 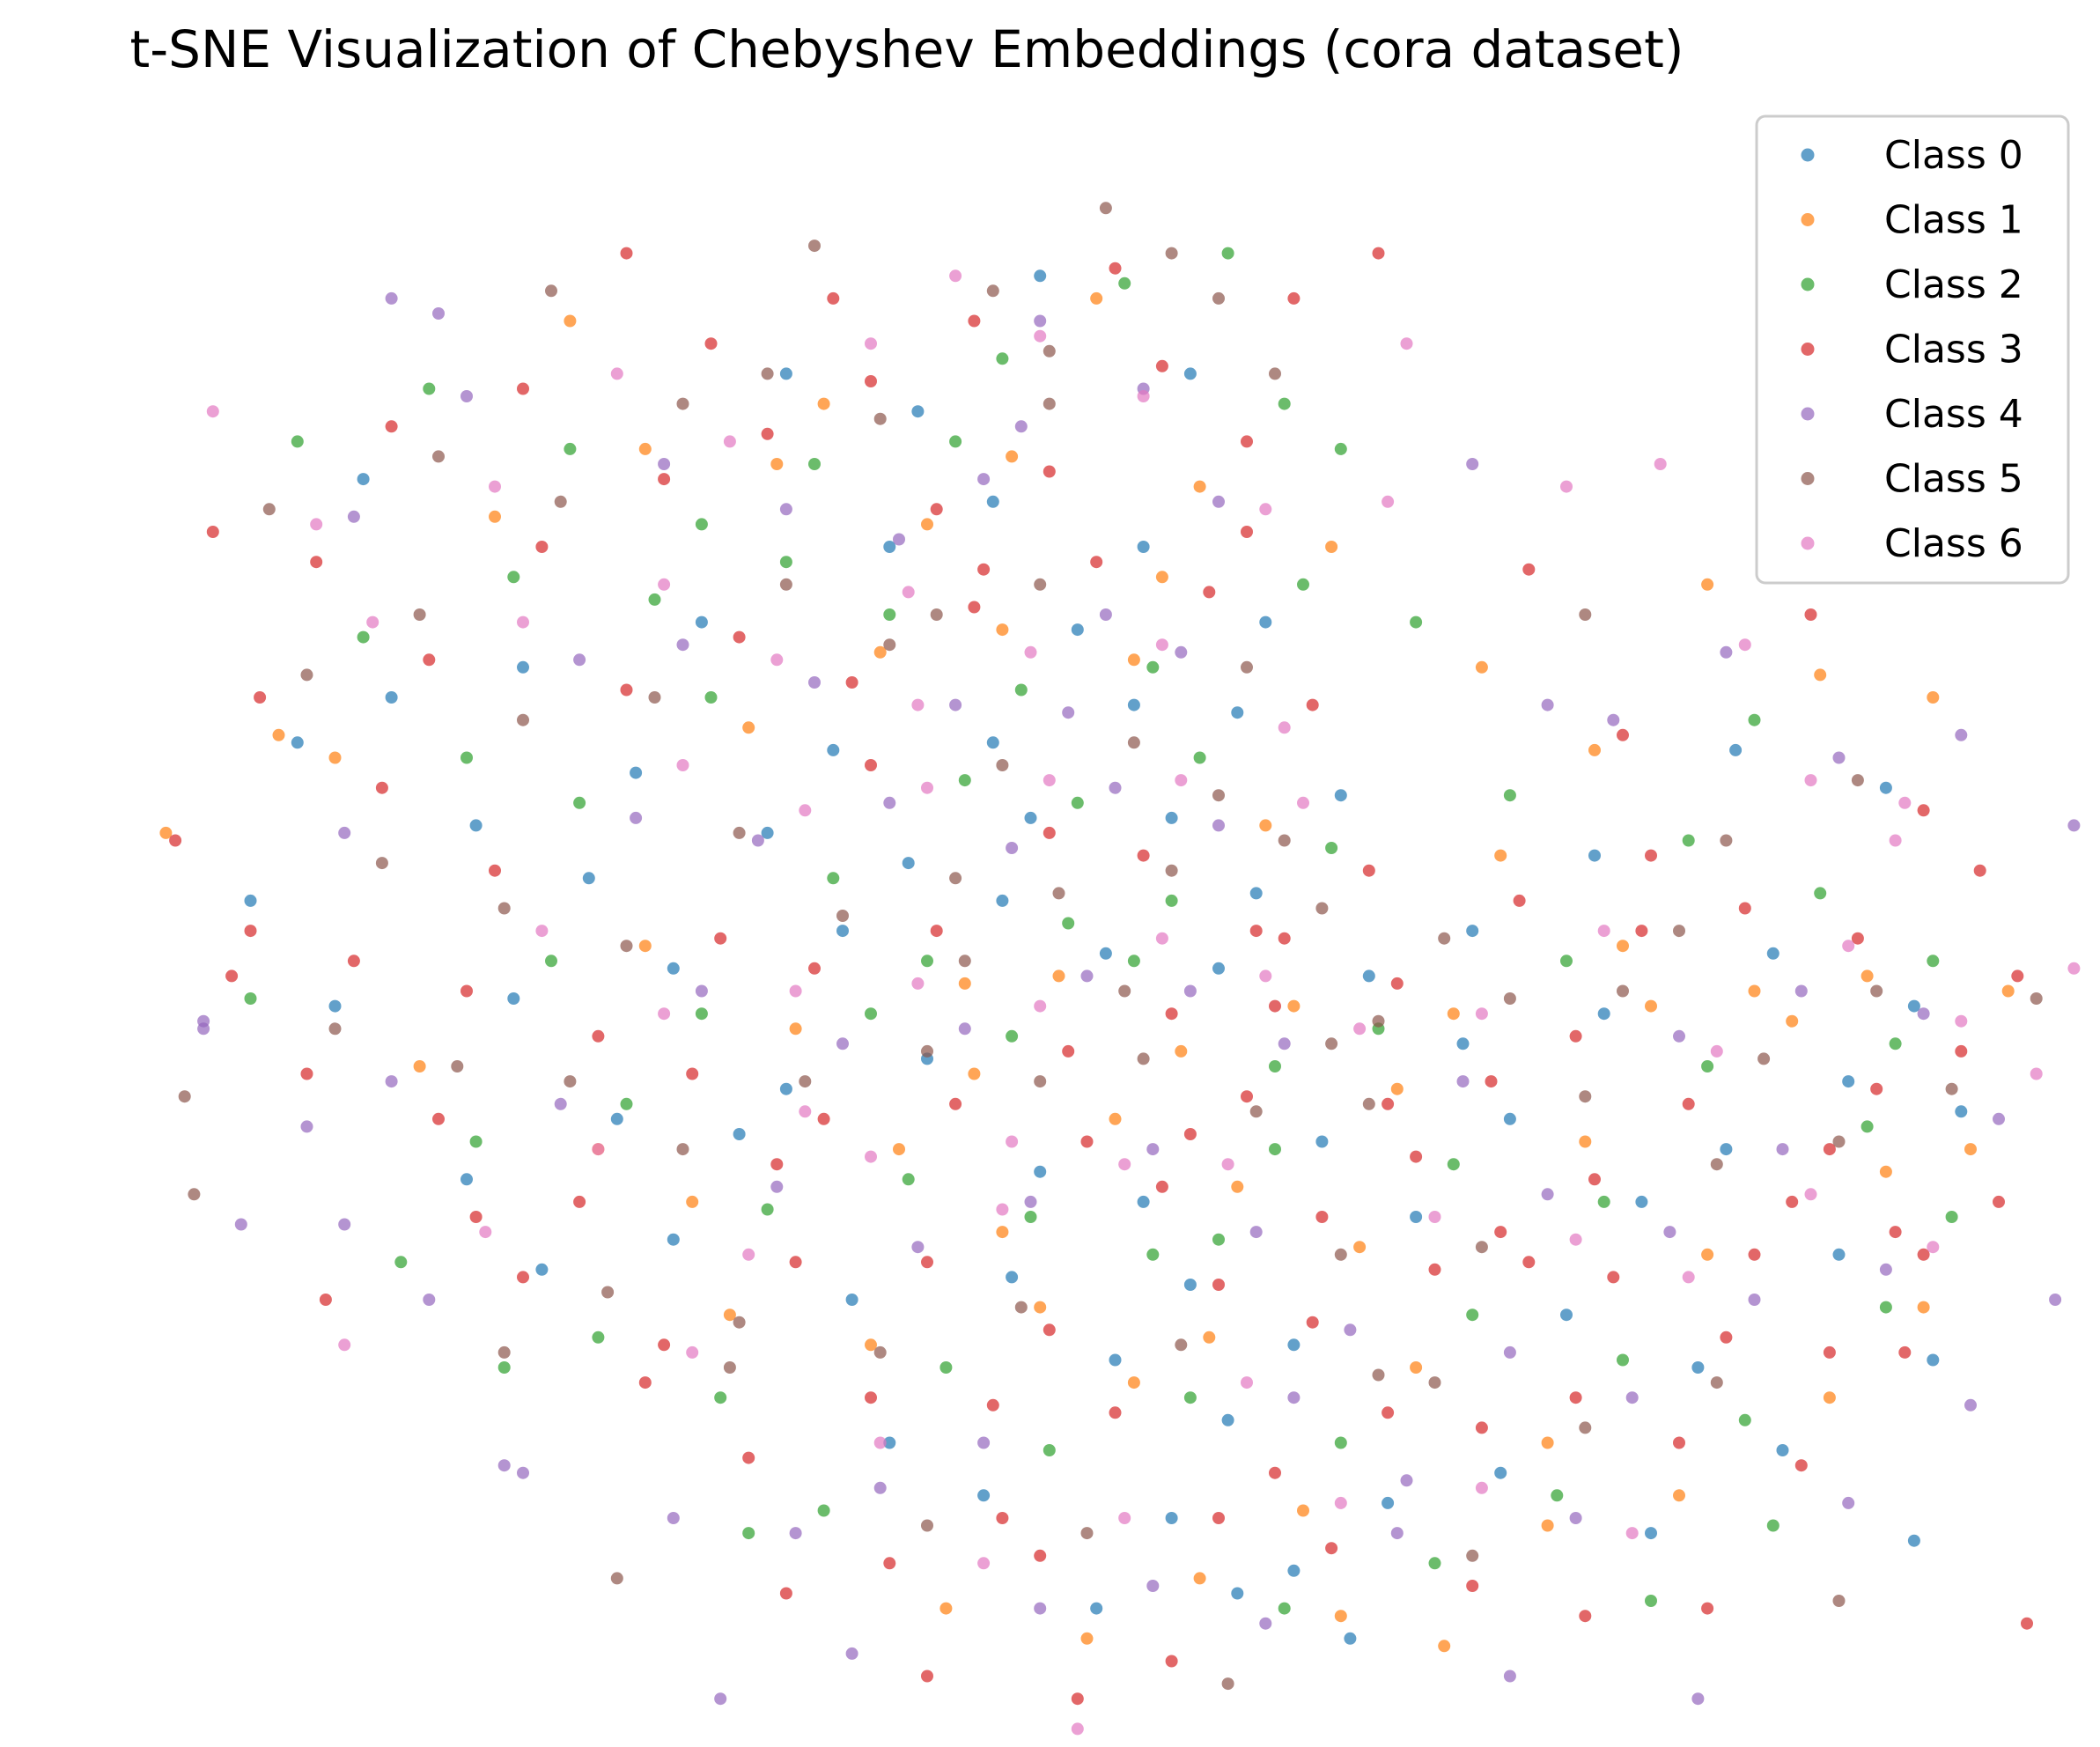 I want to click on legend-label-class-4: Class 4, so click(x=1954, y=414).